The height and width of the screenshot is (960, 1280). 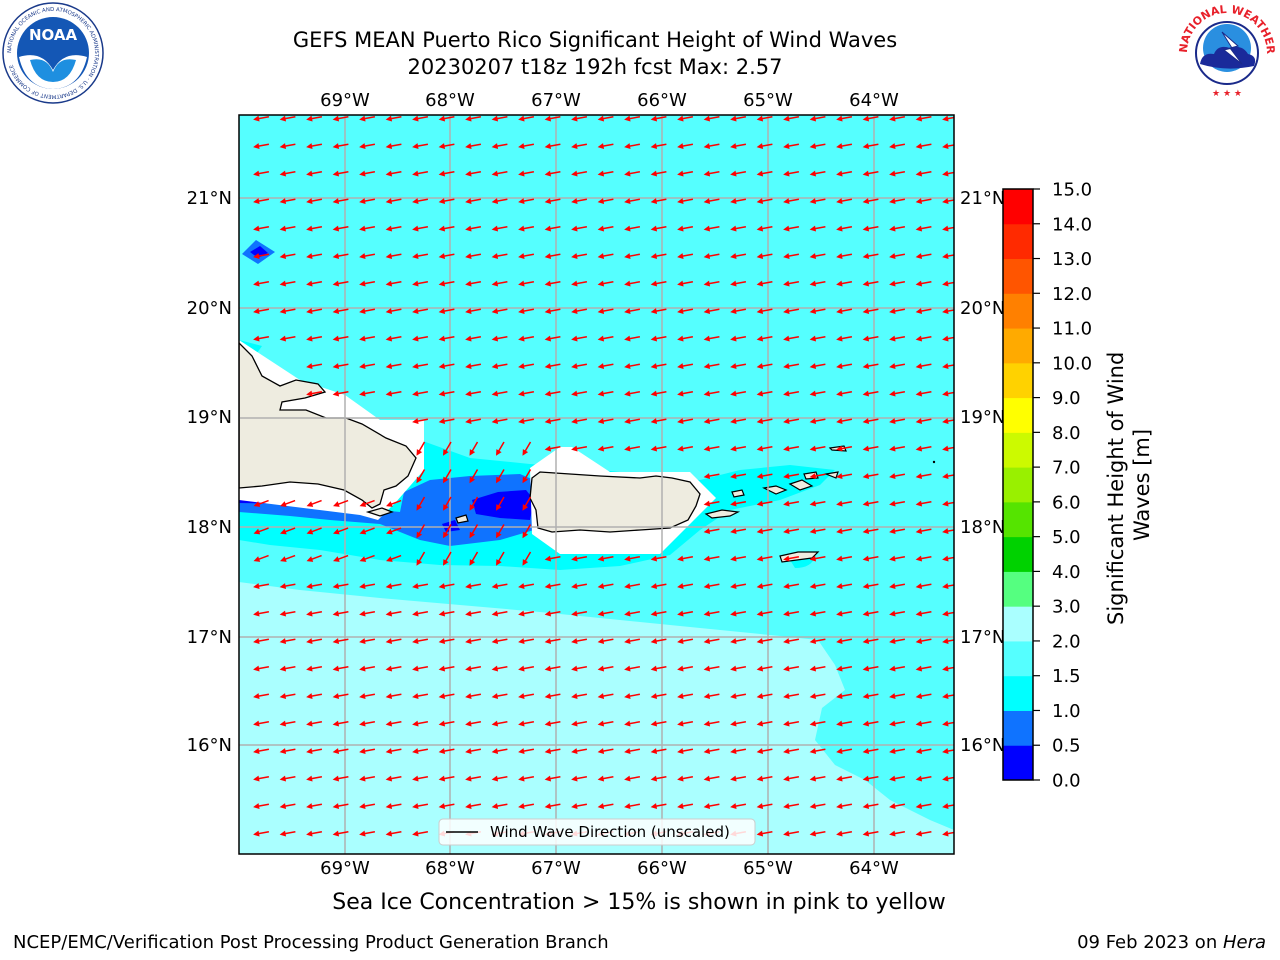 I want to click on lat-label-19n-right: 19°N, so click(x=982, y=417).